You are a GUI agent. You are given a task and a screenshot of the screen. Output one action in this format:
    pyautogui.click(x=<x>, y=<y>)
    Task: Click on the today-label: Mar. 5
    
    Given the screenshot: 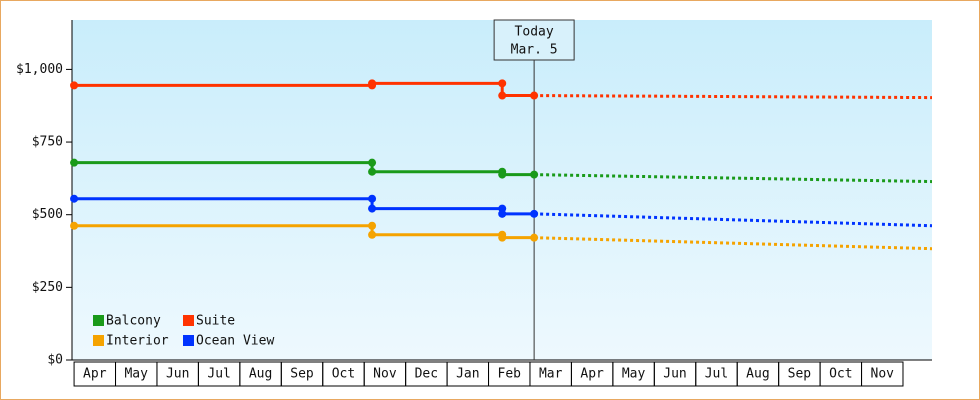 What is the action you would take?
    pyautogui.click(x=534, y=50)
    